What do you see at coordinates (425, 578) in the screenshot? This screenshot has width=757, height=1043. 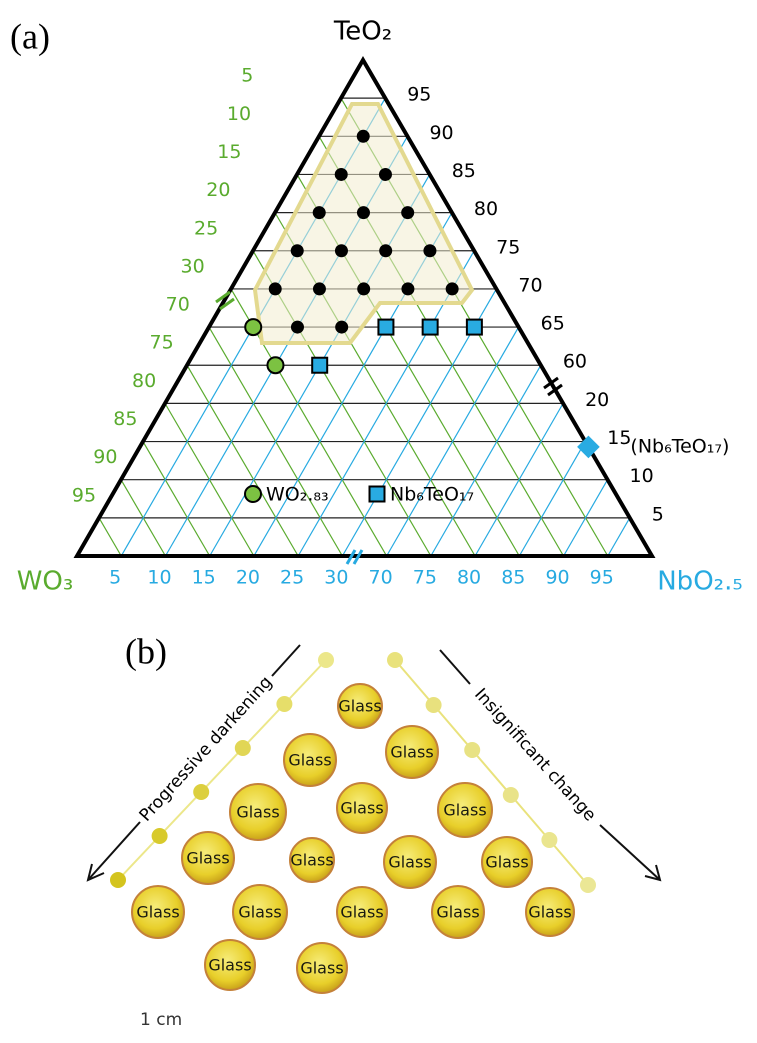 I see `tick-label: 75` at bounding box center [425, 578].